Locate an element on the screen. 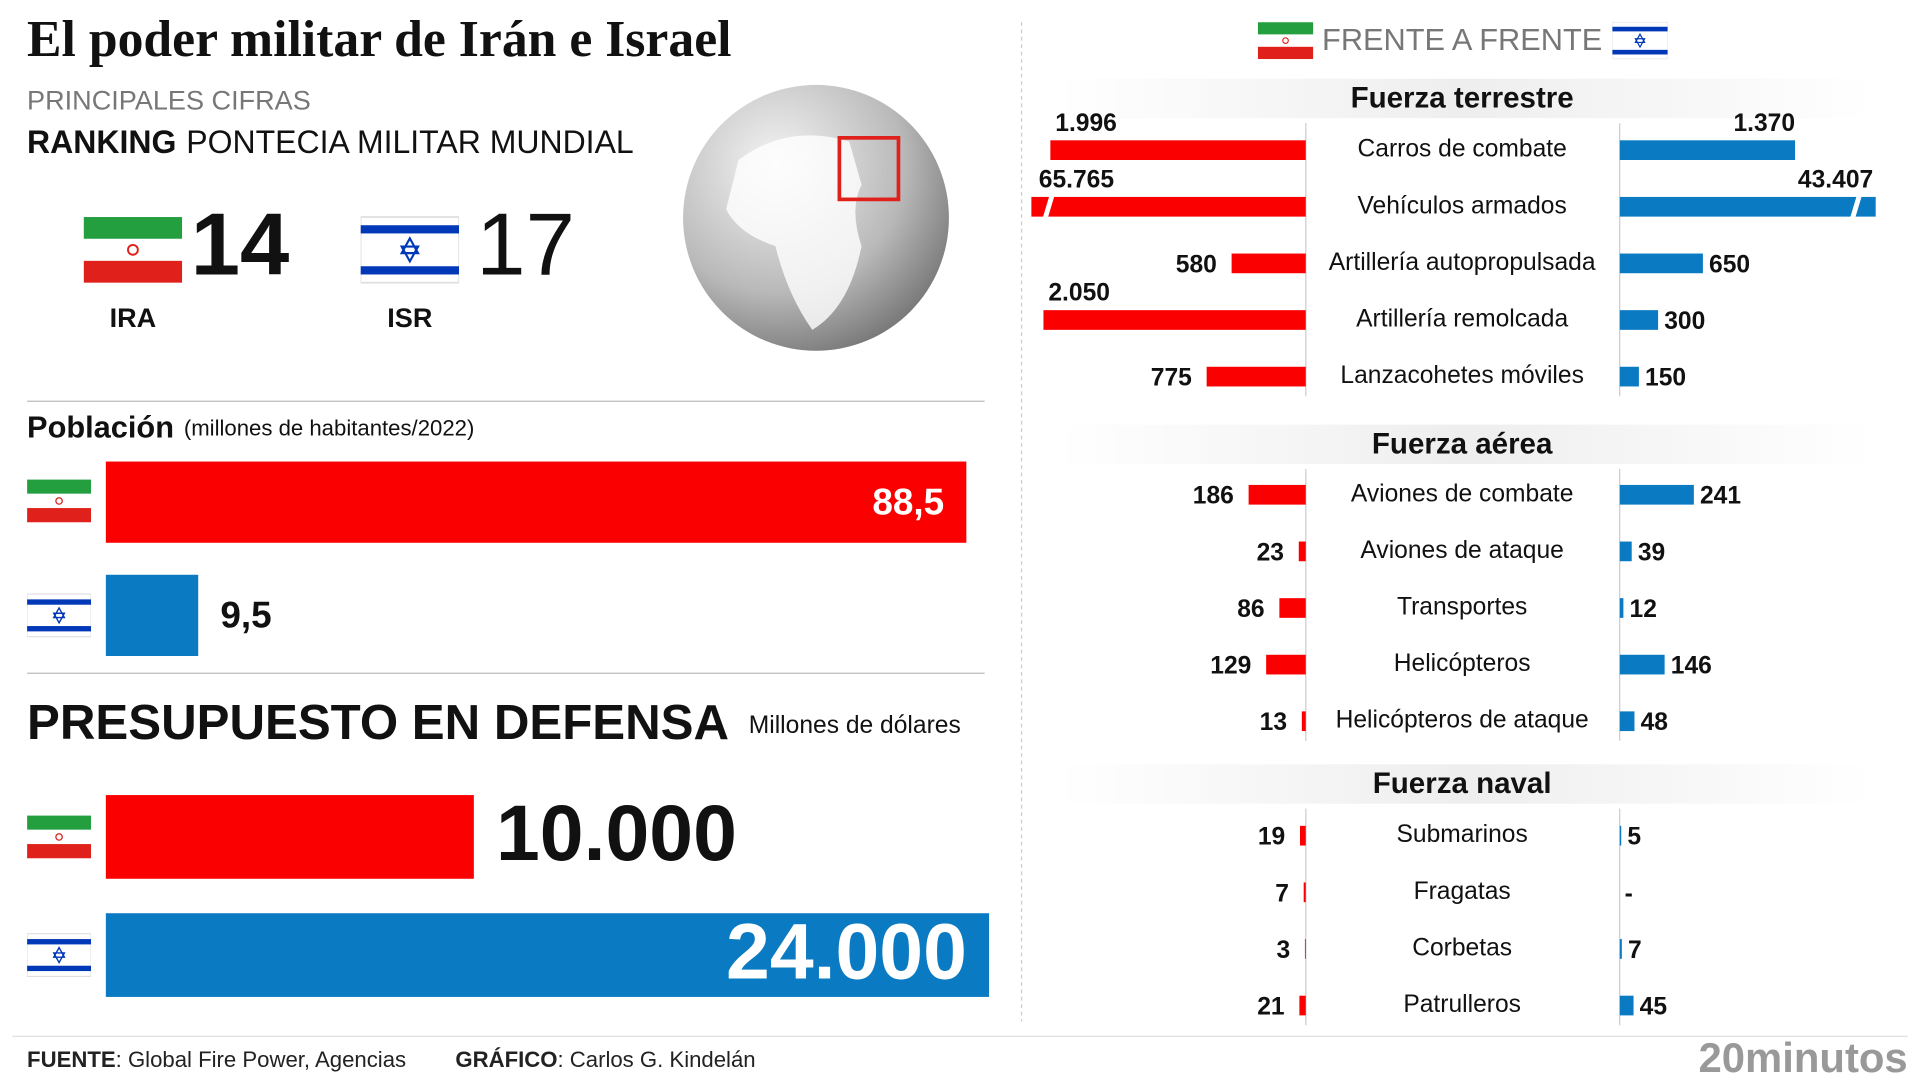  category-label: Patrulleros is located at coordinates (1462, 1004).